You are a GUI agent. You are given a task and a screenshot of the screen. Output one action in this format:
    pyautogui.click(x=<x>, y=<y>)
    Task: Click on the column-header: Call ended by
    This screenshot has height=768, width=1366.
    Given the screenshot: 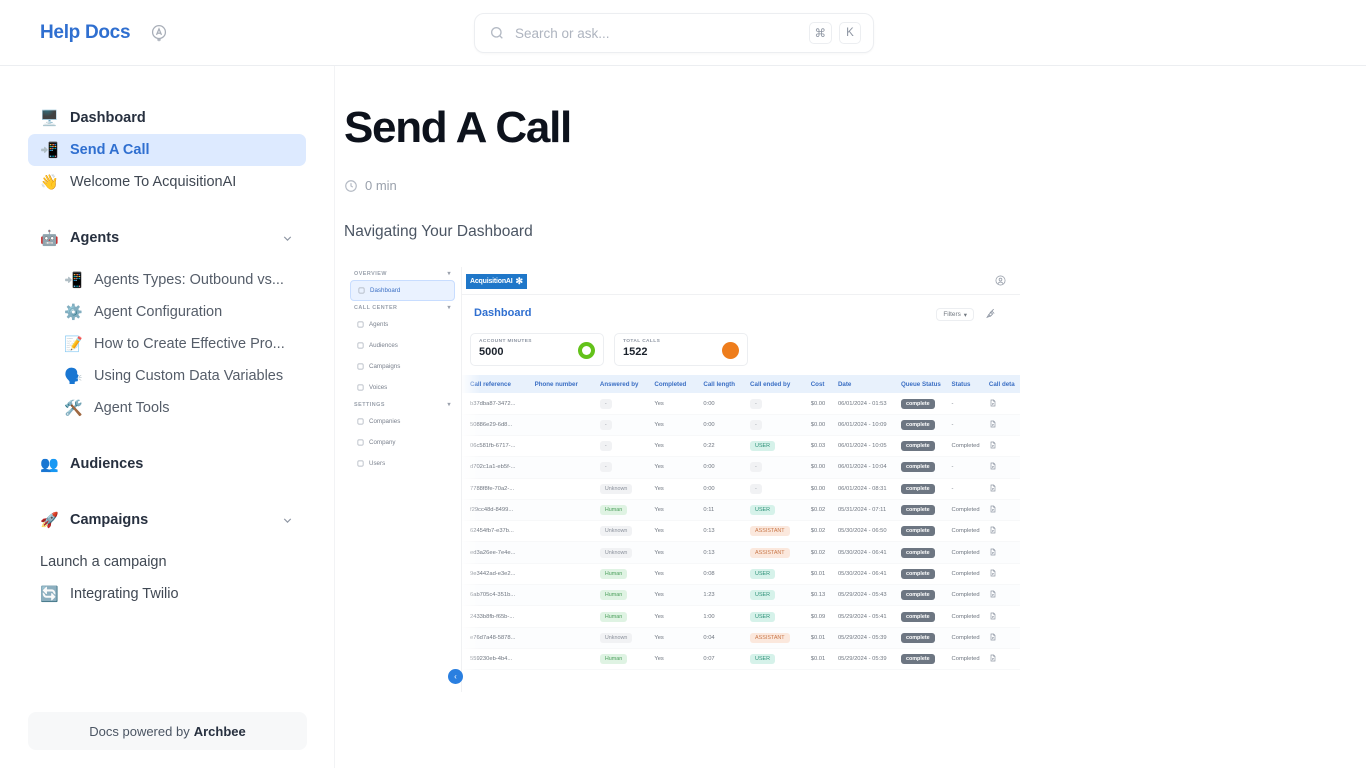 What is the action you would take?
    pyautogui.click(x=770, y=384)
    